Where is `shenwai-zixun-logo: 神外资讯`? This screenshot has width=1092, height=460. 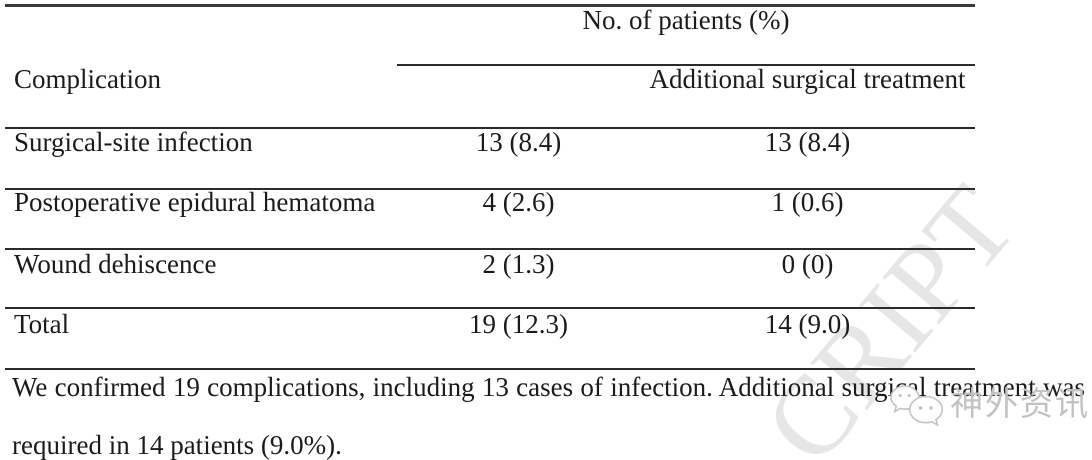 shenwai-zixun-logo: 神外资讯 is located at coordinates (989, 406).